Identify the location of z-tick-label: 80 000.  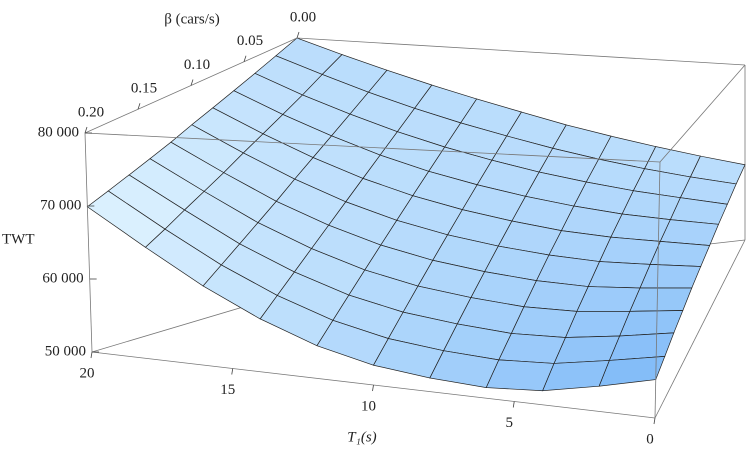
(58, 132).